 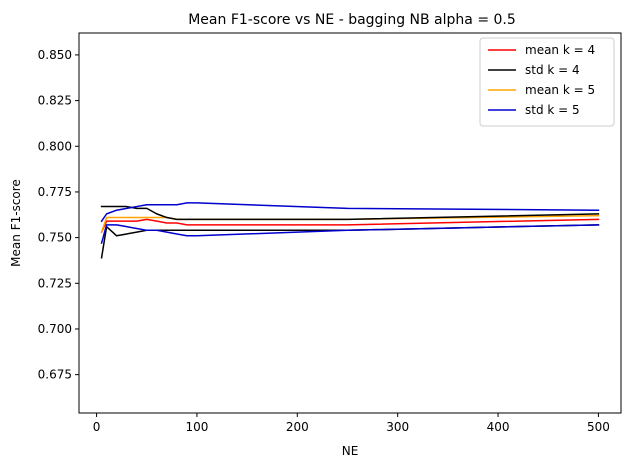 What do you see at coordinates (196, 427) in the screenshot?
I see `x-tick-label: 100` at bounding box center [196, 427].